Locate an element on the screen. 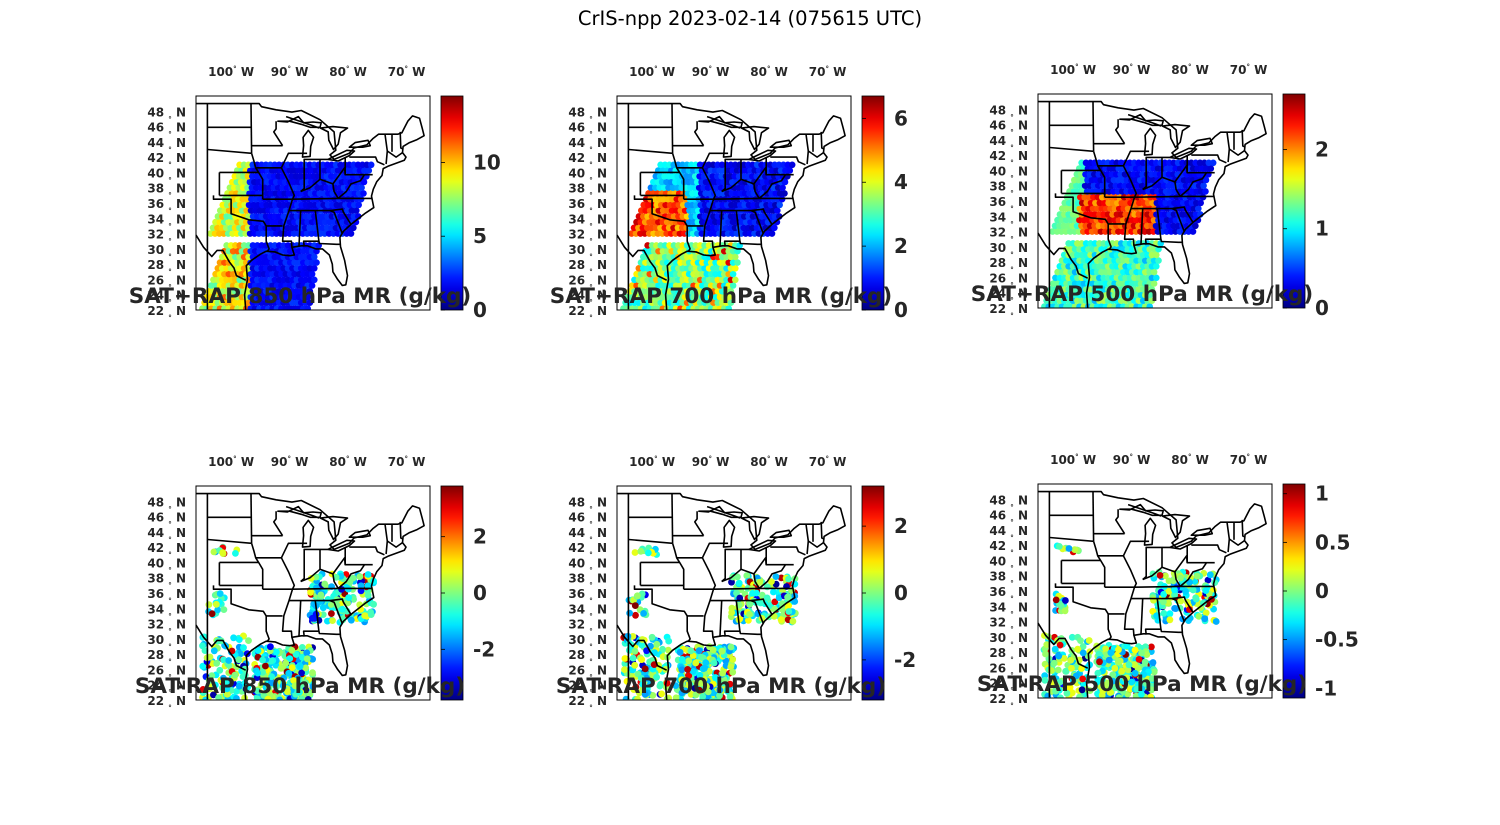 This screenshot has width=1500, height=825. longitude-label: 80° W is located at coordinates (1190, 460).